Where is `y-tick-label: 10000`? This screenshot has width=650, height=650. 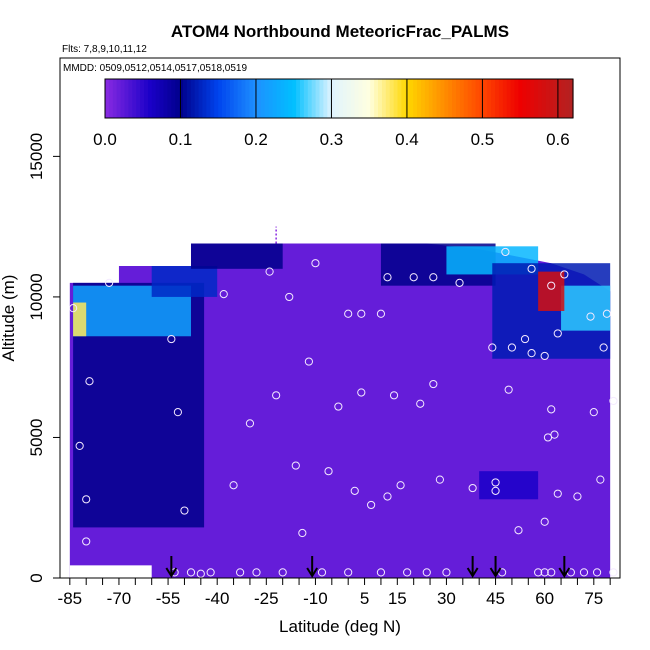
y-tick-label: 10000 is located at coordinates (36, 296).